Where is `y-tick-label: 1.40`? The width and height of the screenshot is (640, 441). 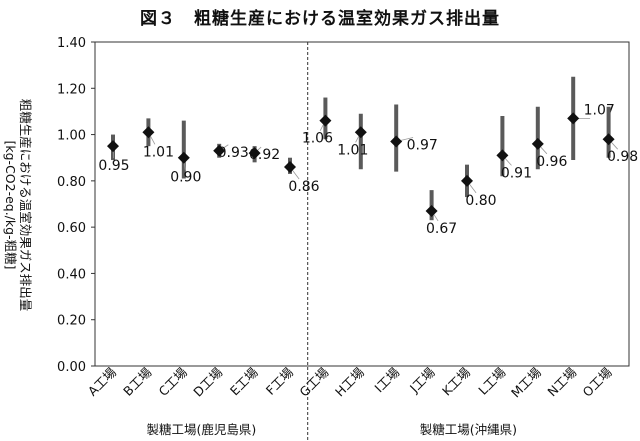
y-tick-label: 1.40 is located at coordinates (71, 43).